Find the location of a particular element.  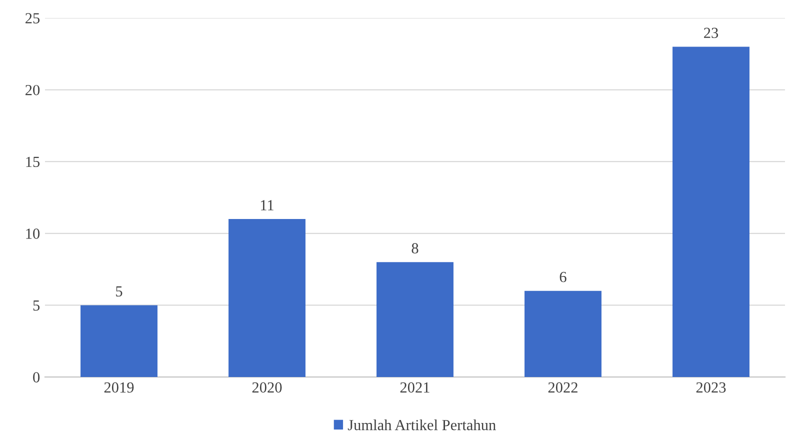

x-tick-label: 2020 is located at coordinates (267, 387).